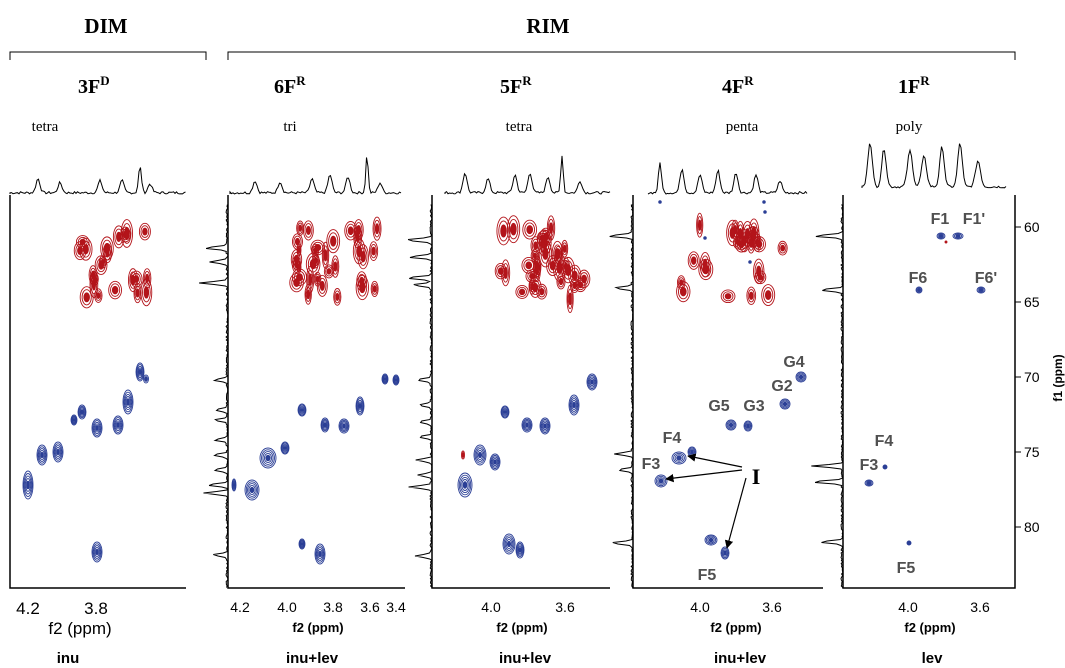 The image size is (1065, 668). I want to click on rim-bracket, so click(621, 55).